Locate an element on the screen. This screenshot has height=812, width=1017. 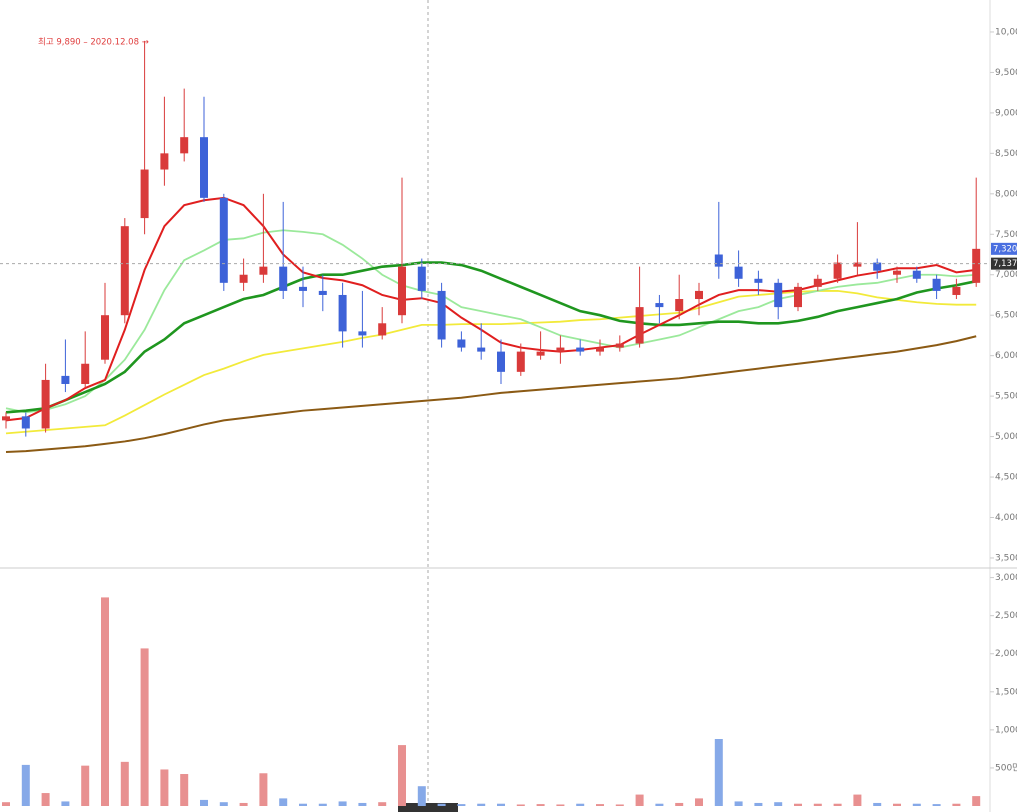
high-annotation: 최고 9,890 – 2020.12.08 → is located at coordinates (93, 42).